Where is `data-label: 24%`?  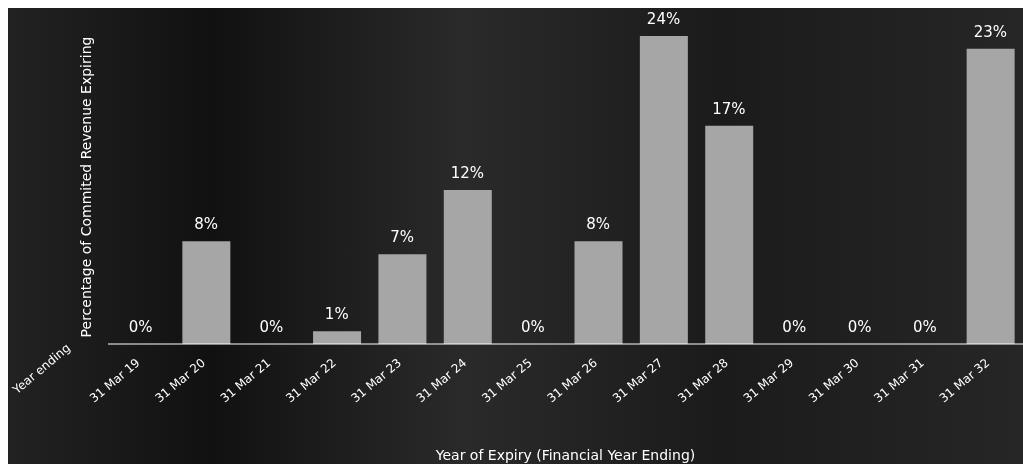 data-label: 24% is located at coordinates (663, 19).